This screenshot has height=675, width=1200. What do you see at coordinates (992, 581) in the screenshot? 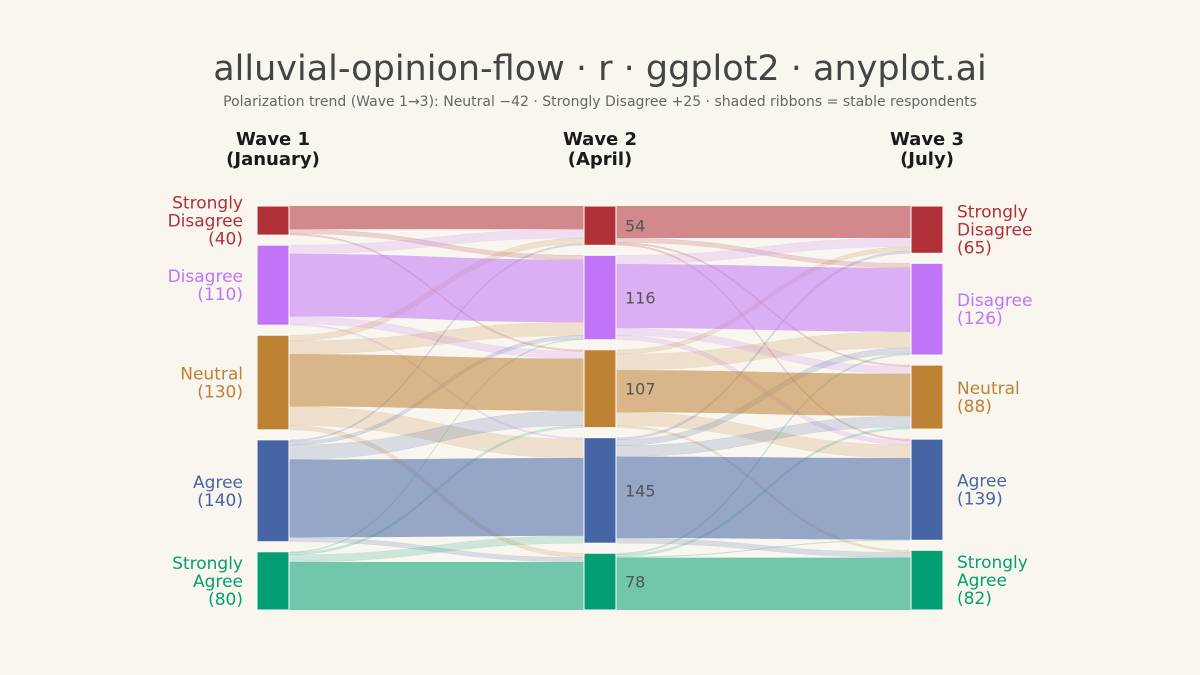
I see `label-wave3-strongly-agree: Strongly Agree (82)` at bounding box center [992, 581].